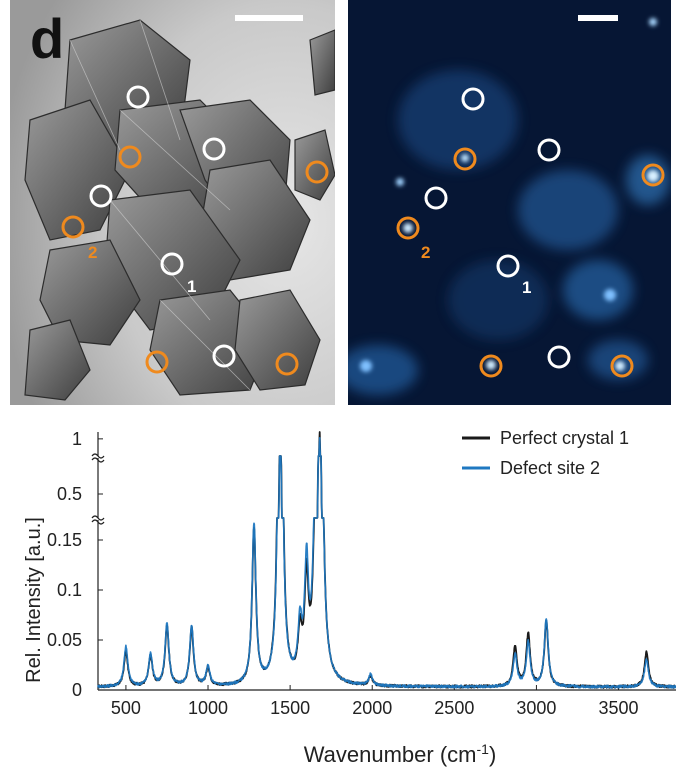 This screenshot has height=770, width=676. What do you see at coordinates (77, 439) in the screenshot?
I see `y-tick-label: 1` at bounding box center [77, 439].